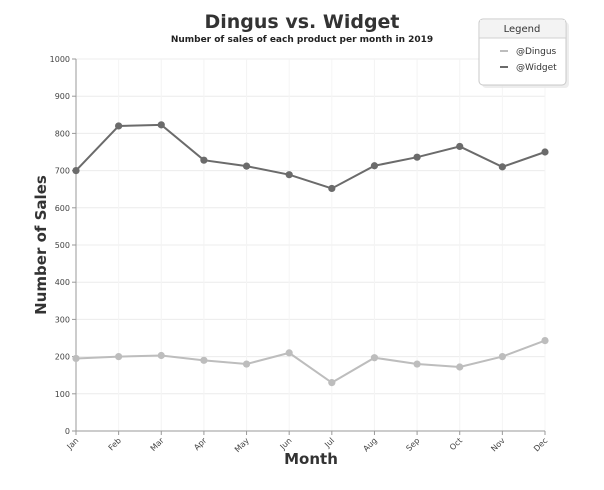 The height and width of the screenshot is (490, 604). Describe the element at coordinates (115, 444) in the screenshot. I see `x-tick-label: Feb` at that location.